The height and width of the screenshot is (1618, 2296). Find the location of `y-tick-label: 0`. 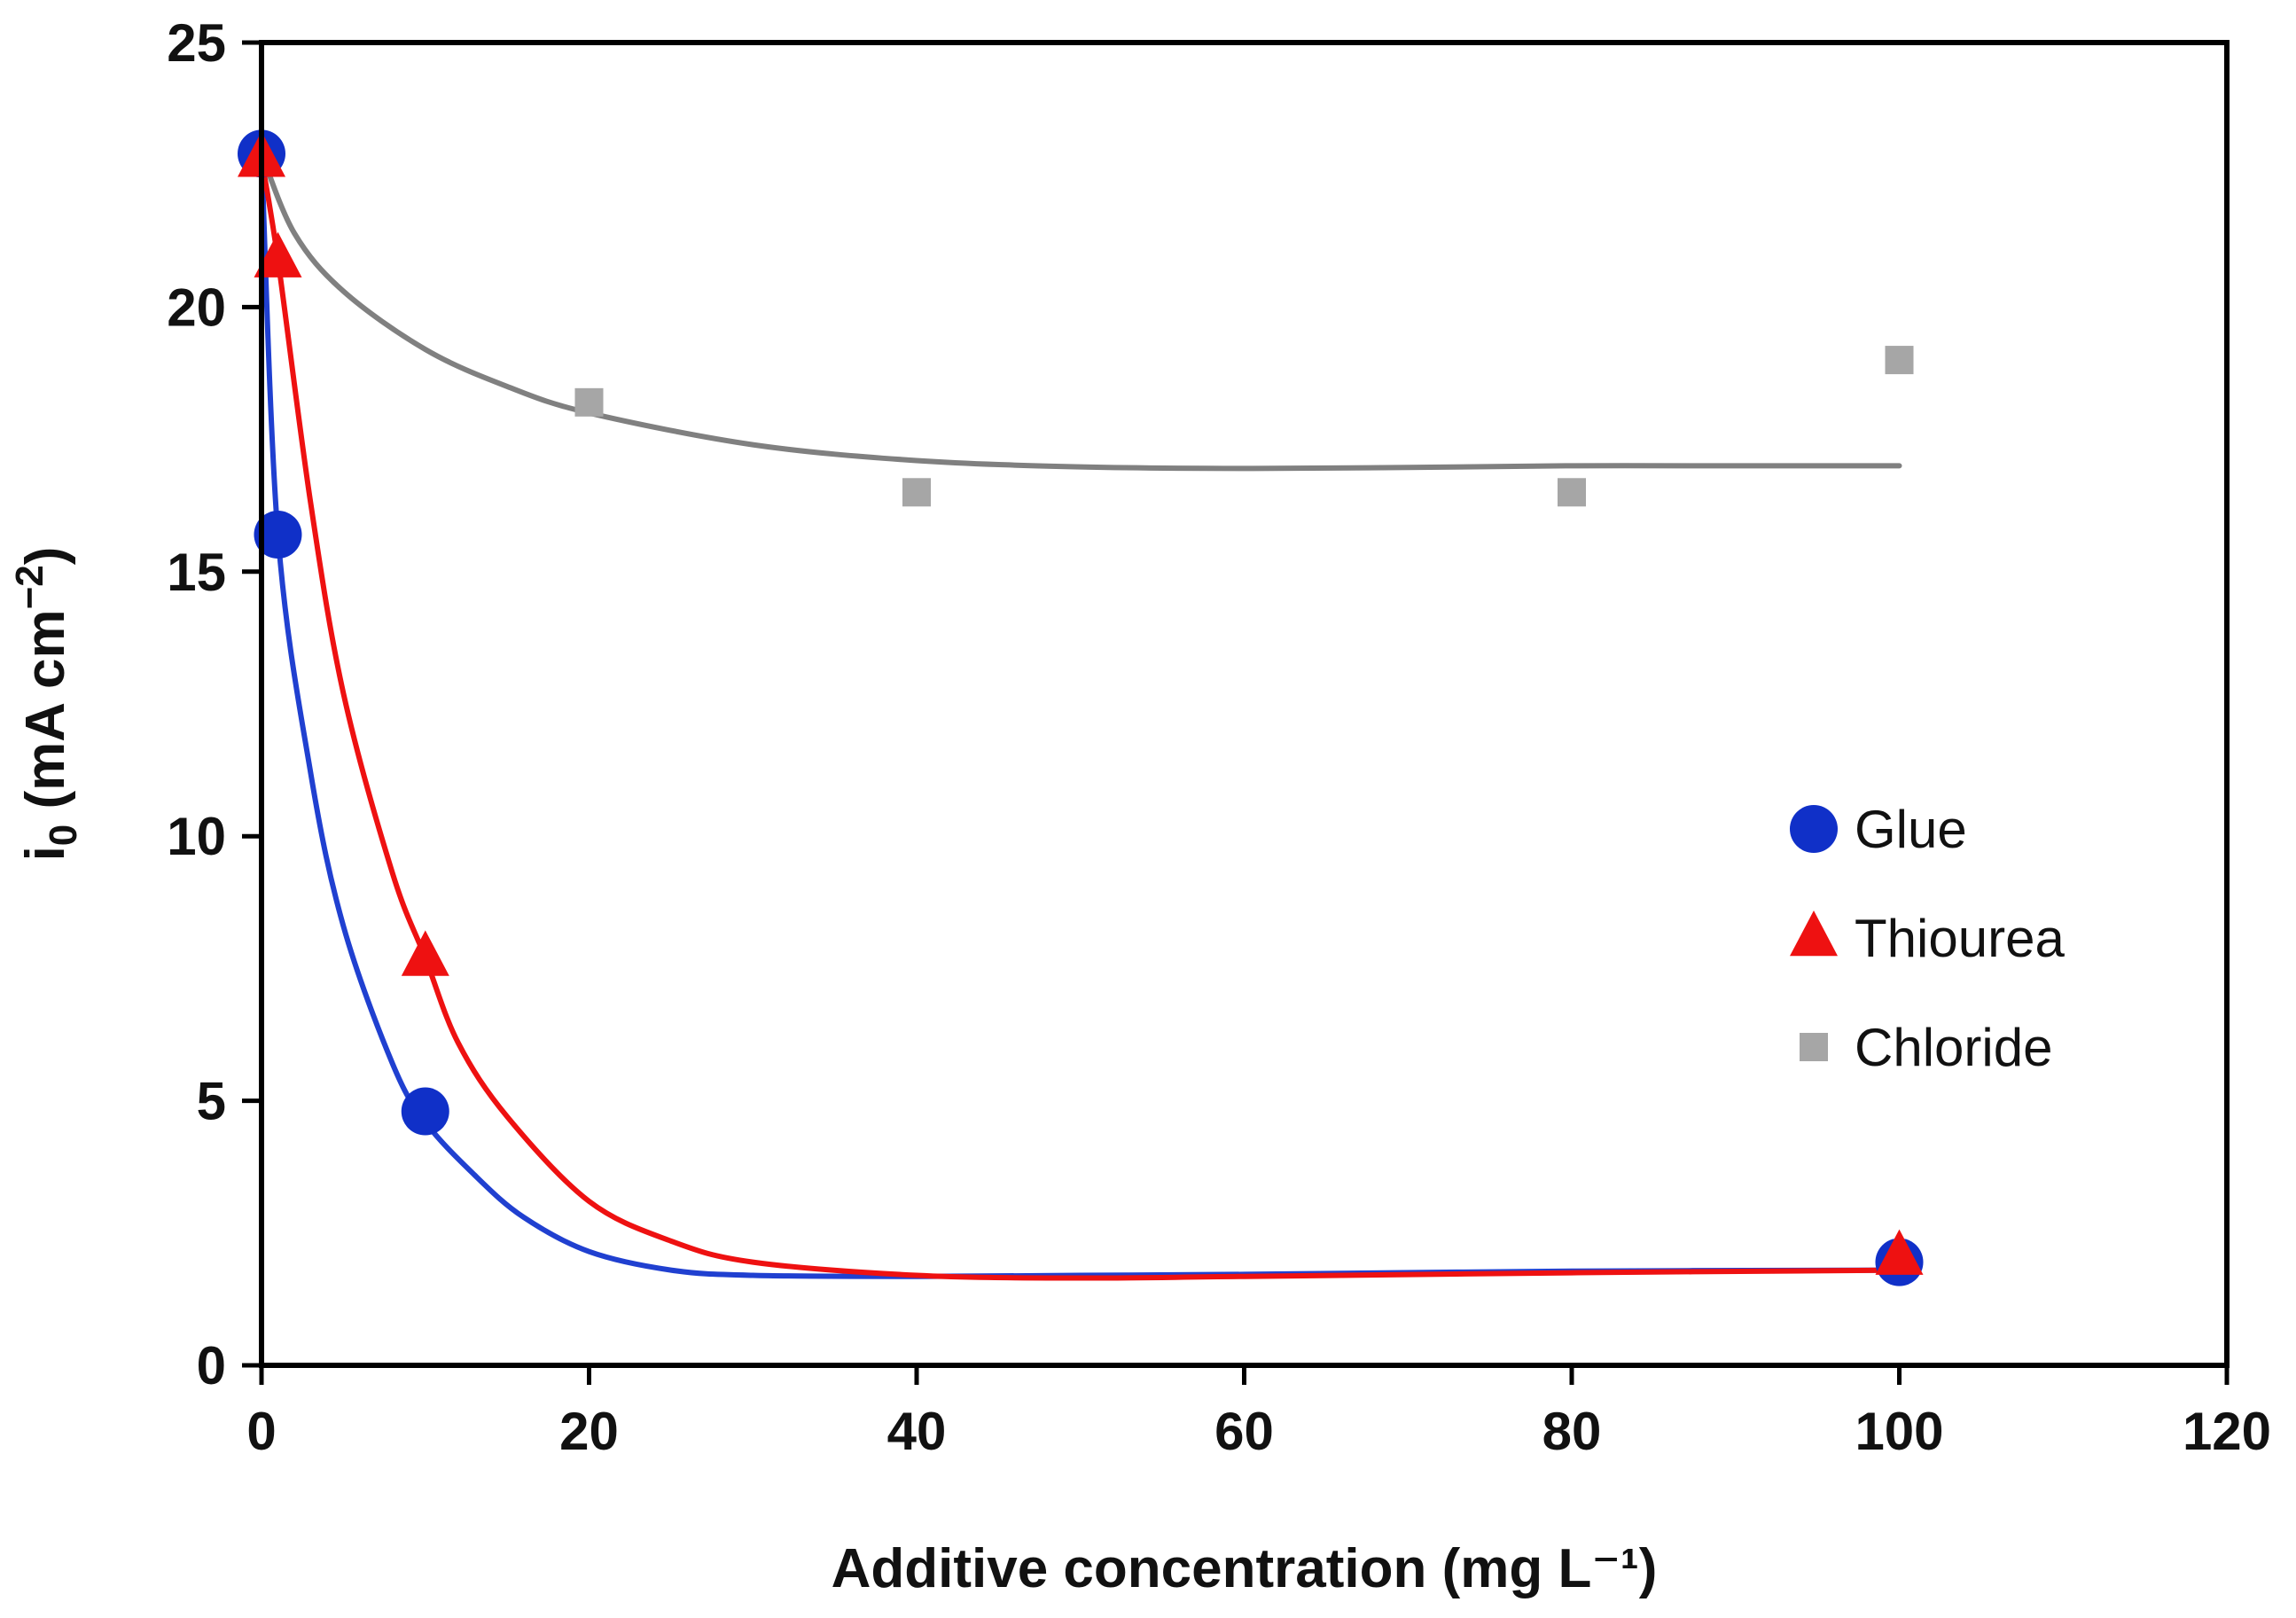

y-tick-label: 0 is located at coordinates (211, 1365).